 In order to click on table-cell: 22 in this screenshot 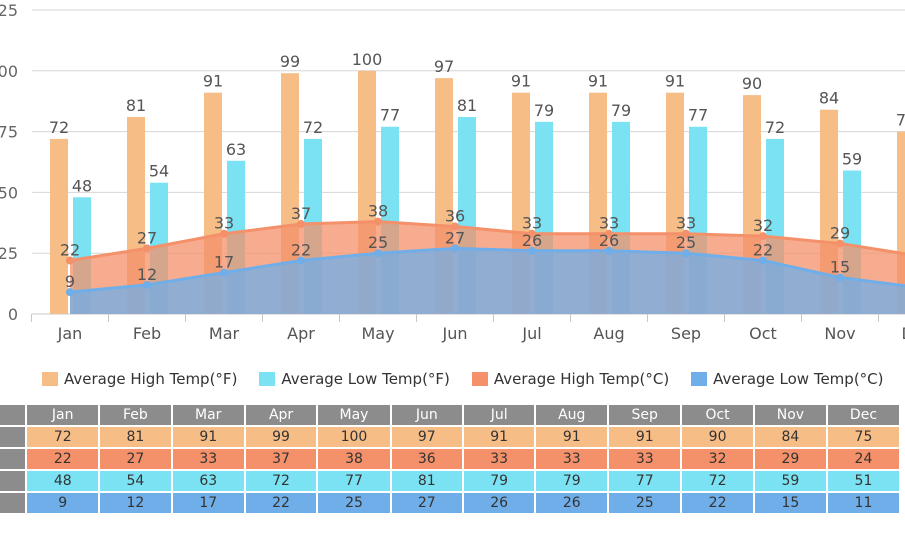, I will do `click(62, 459)`.